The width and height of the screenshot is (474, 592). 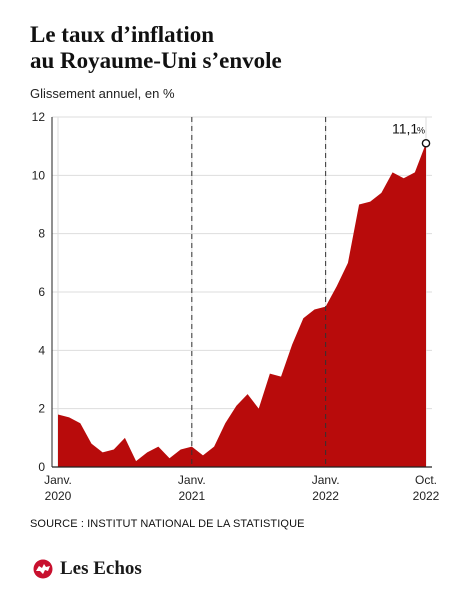 I want to click on chart-subtitle: Glissement annuel, en %, so click(x=102, y=93).